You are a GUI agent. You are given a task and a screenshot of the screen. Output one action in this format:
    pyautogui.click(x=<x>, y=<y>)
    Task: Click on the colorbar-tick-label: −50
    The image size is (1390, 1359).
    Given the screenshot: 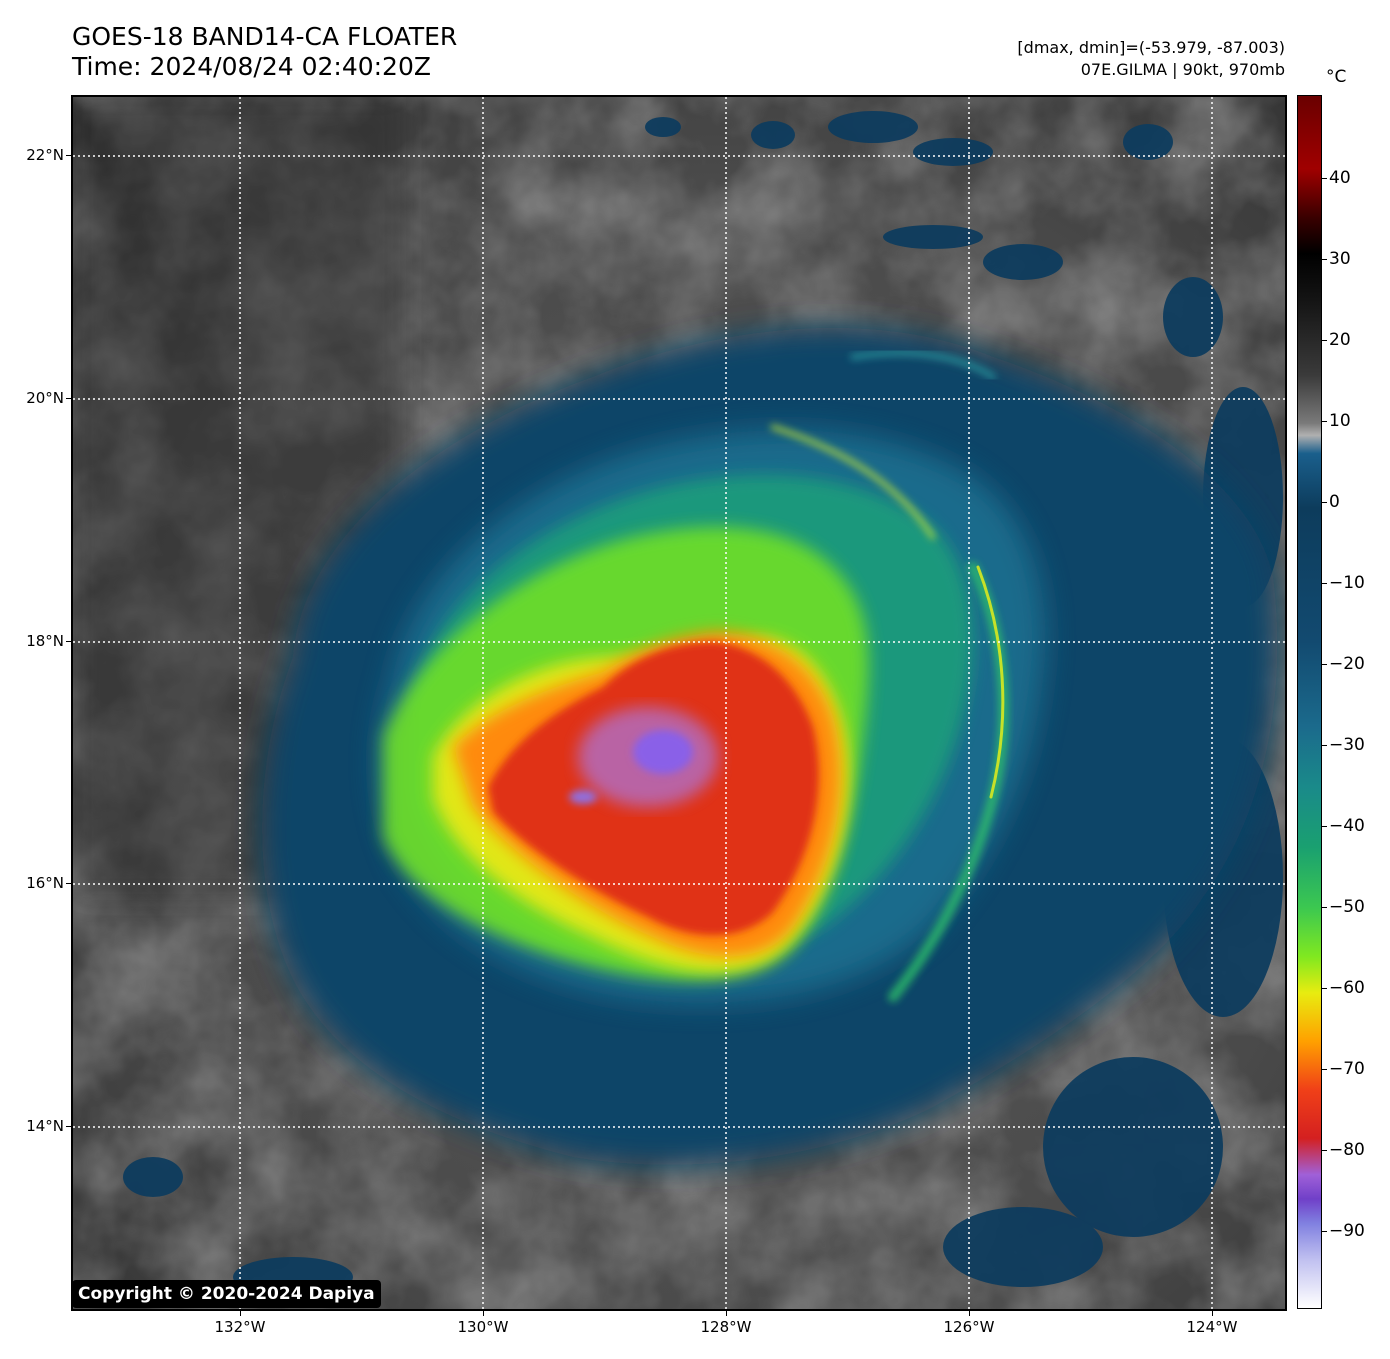 What is the action you would take?
    pyautogui.click(x=1347, y=907)
    